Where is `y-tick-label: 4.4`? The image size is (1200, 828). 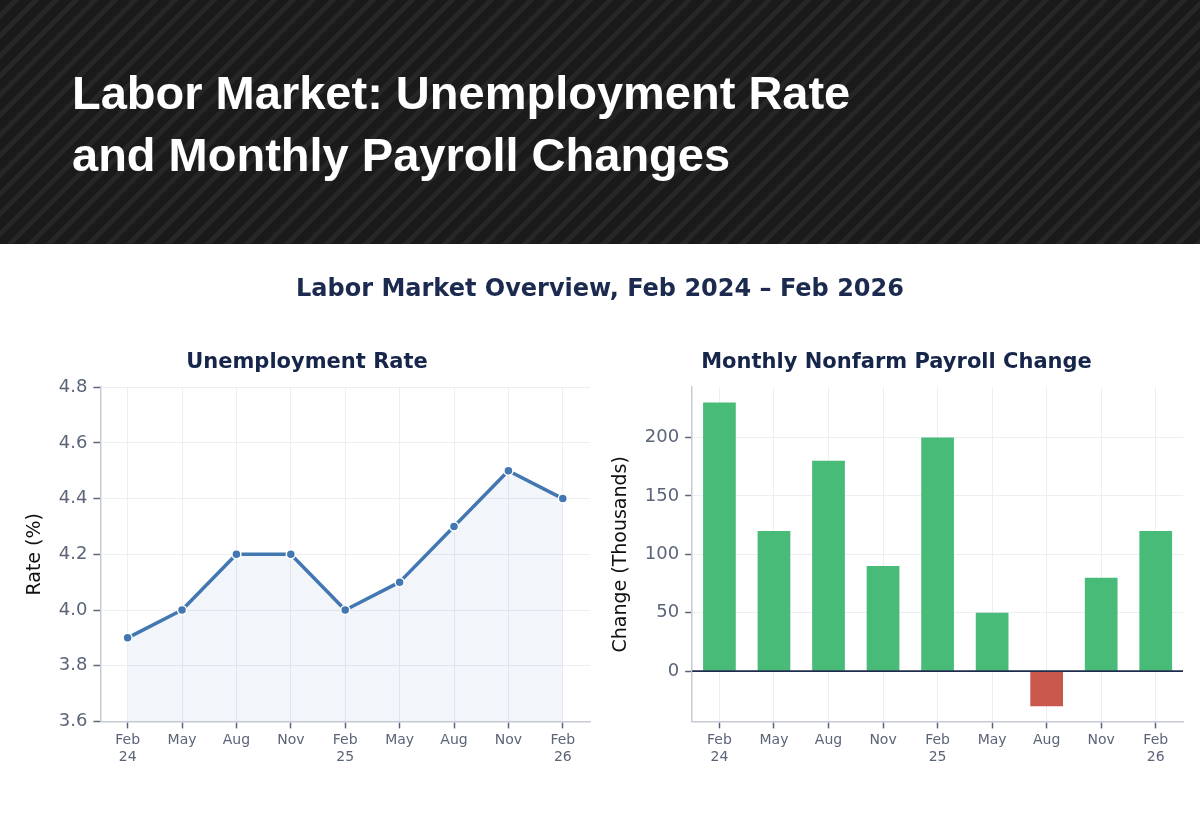
y-tick-label: 4.4 is located at coordinates (73, 497).